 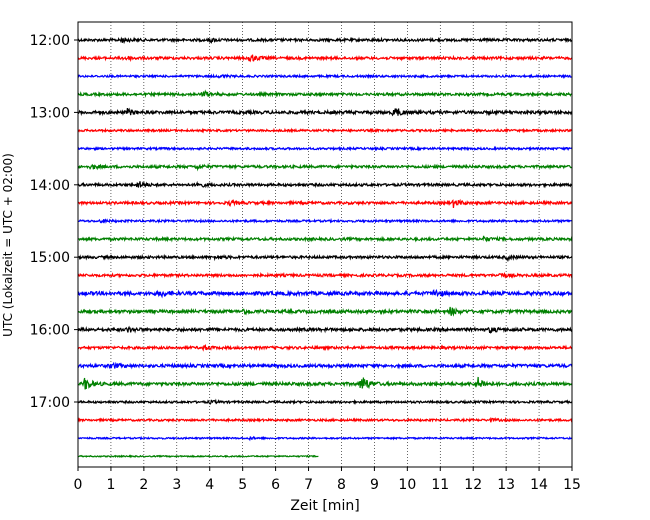 What do you see at coordinates (539, 485) in the screenshot?
I see `x-tick-label: 14` at bounding box center [539, 485].